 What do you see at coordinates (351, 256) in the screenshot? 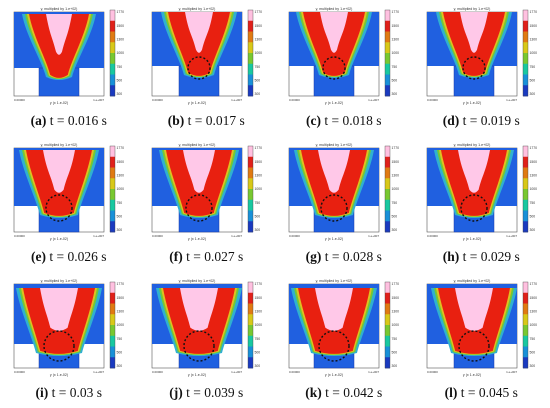
I see `panel-time: t = 0.028 s` at bounding box center [351, 256].